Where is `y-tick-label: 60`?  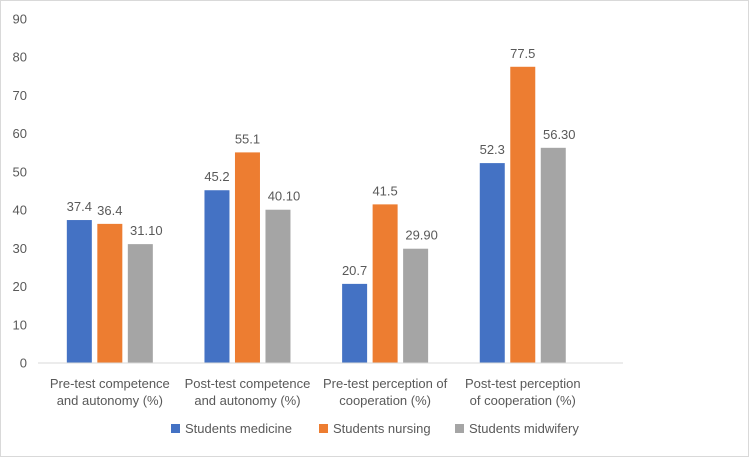
y-tick-label: 60 is located at coordinates (20, 133).